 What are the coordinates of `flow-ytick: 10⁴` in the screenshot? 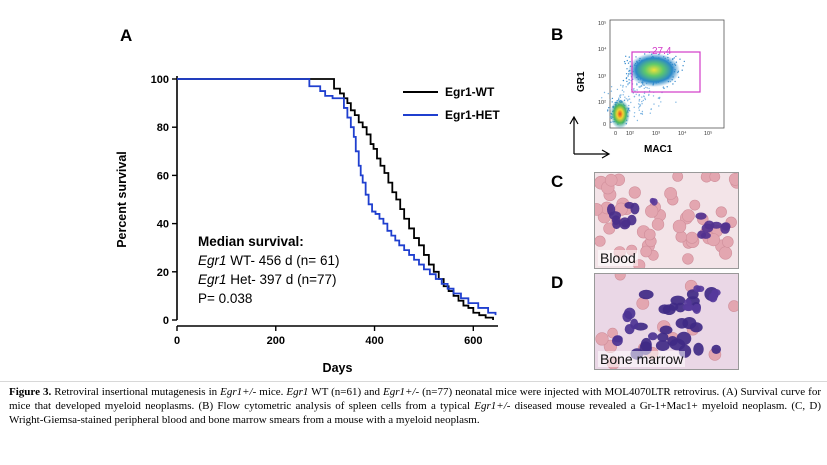 It's located at (602, 49).